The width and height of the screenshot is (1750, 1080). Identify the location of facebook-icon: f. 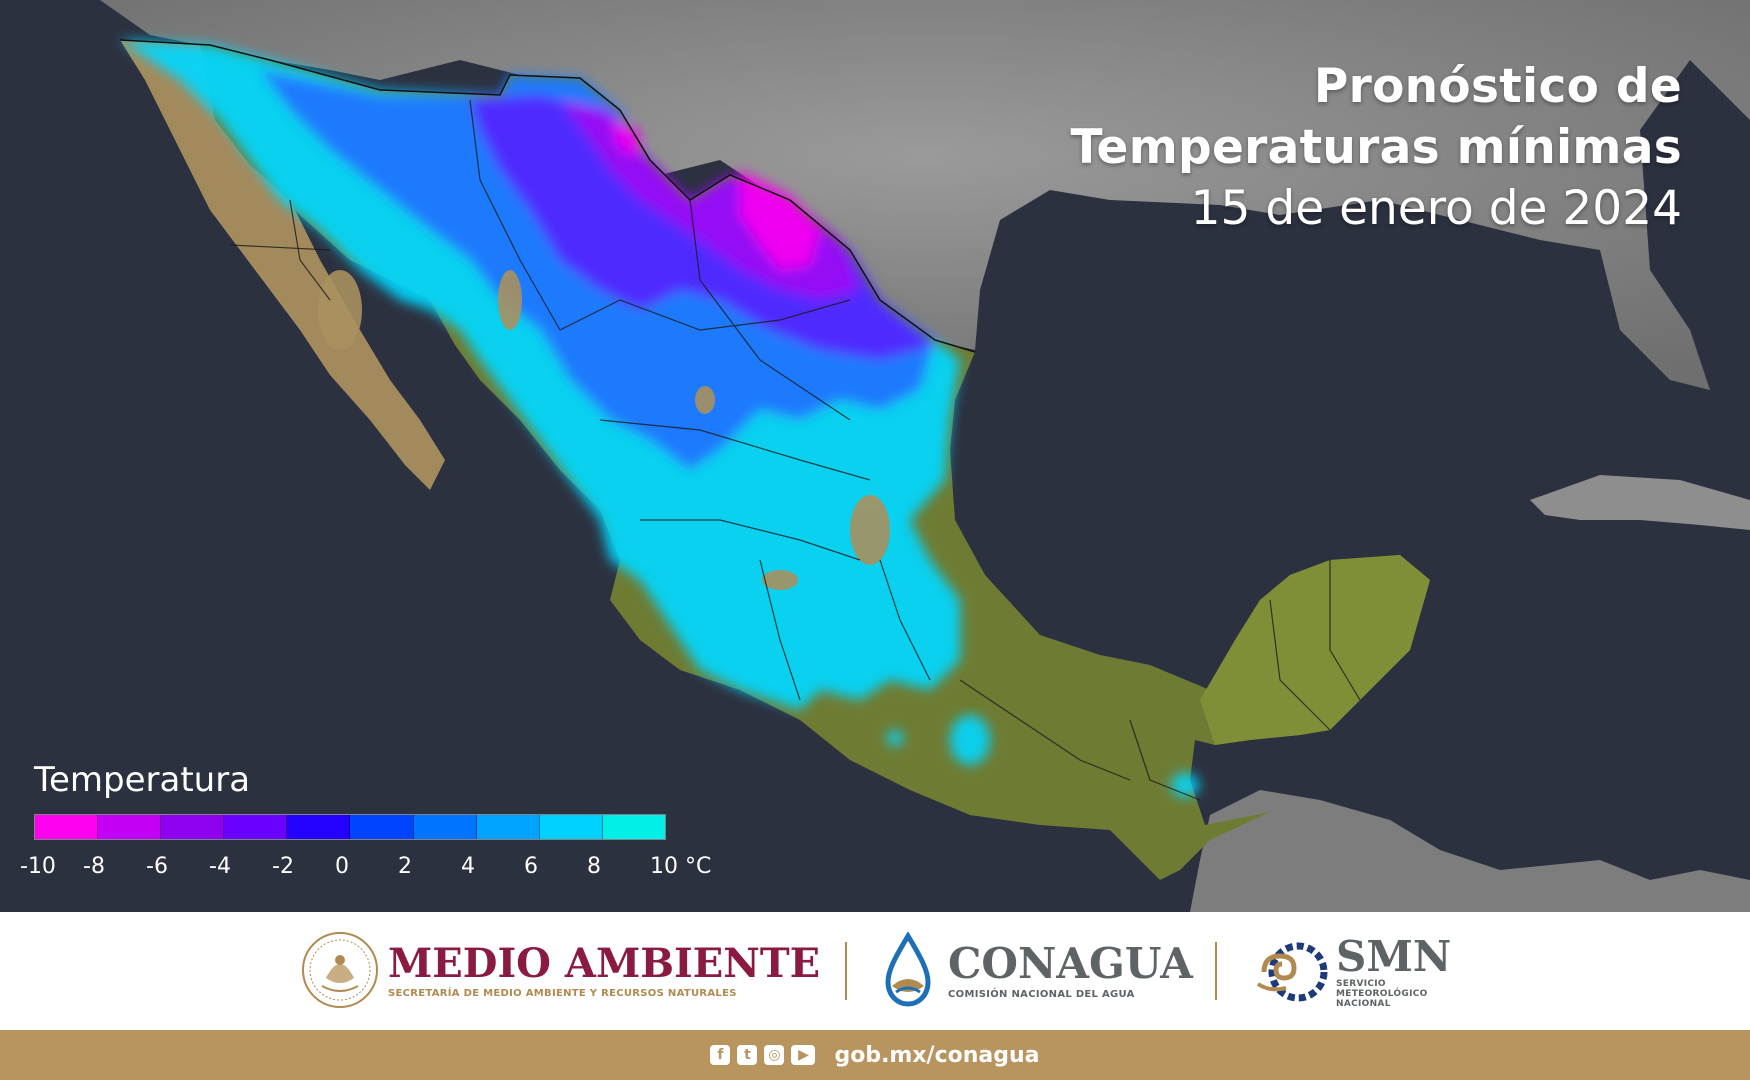
(720, 1055).